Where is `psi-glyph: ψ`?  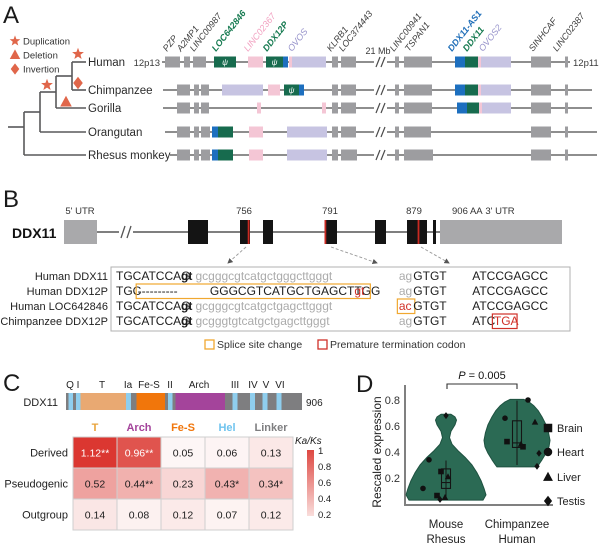 psi-glyph: ψ is located at coordinates (275, 62).